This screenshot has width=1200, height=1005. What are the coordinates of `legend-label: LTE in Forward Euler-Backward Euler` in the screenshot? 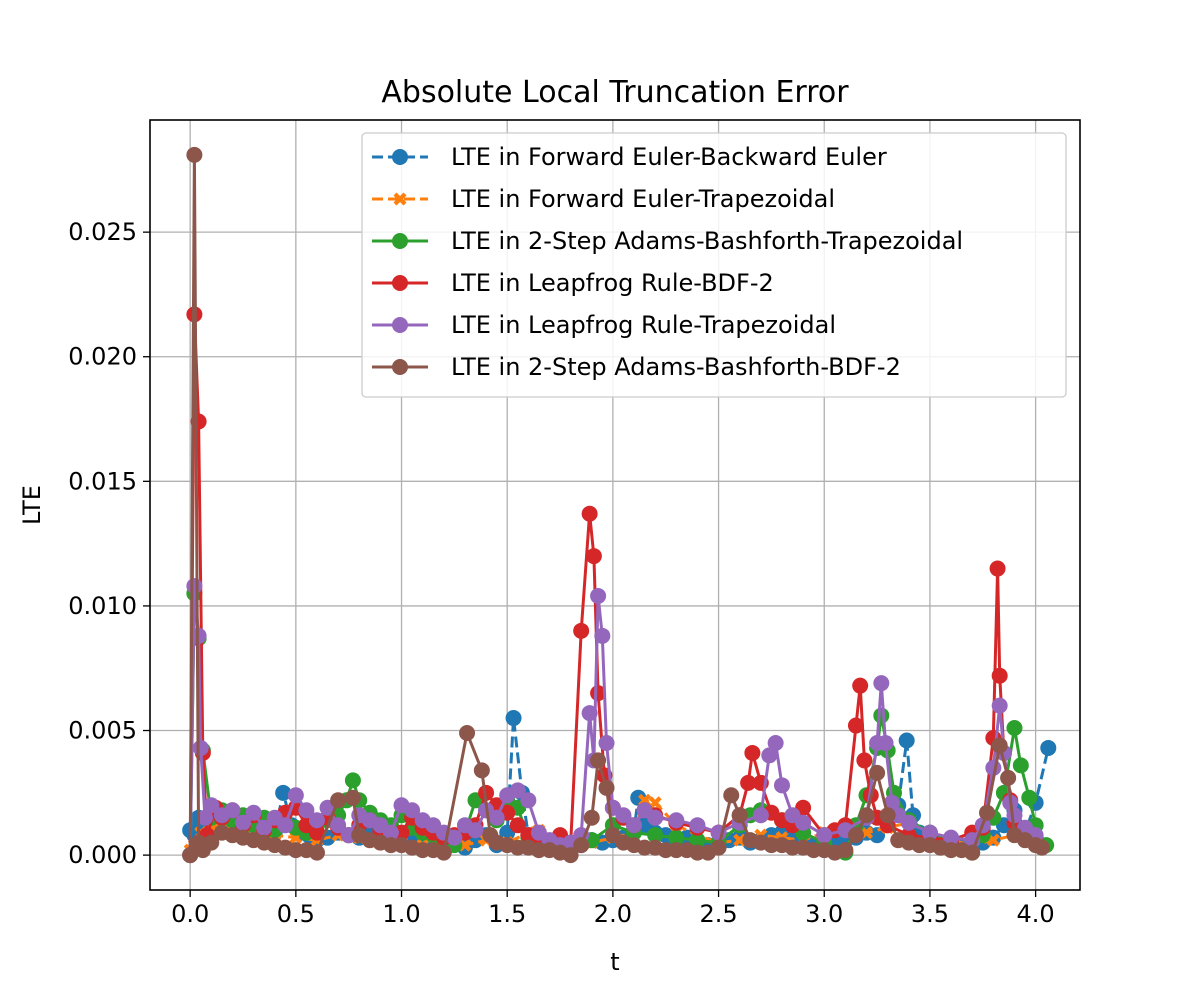 It's located at (669, 157).